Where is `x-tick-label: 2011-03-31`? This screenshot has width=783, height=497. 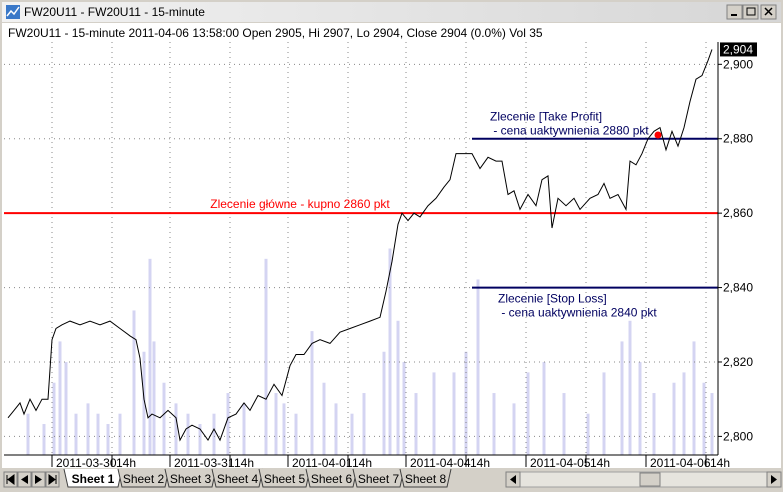 x-tick-label: 2011-03-31 is located at coordinates (204, 463).